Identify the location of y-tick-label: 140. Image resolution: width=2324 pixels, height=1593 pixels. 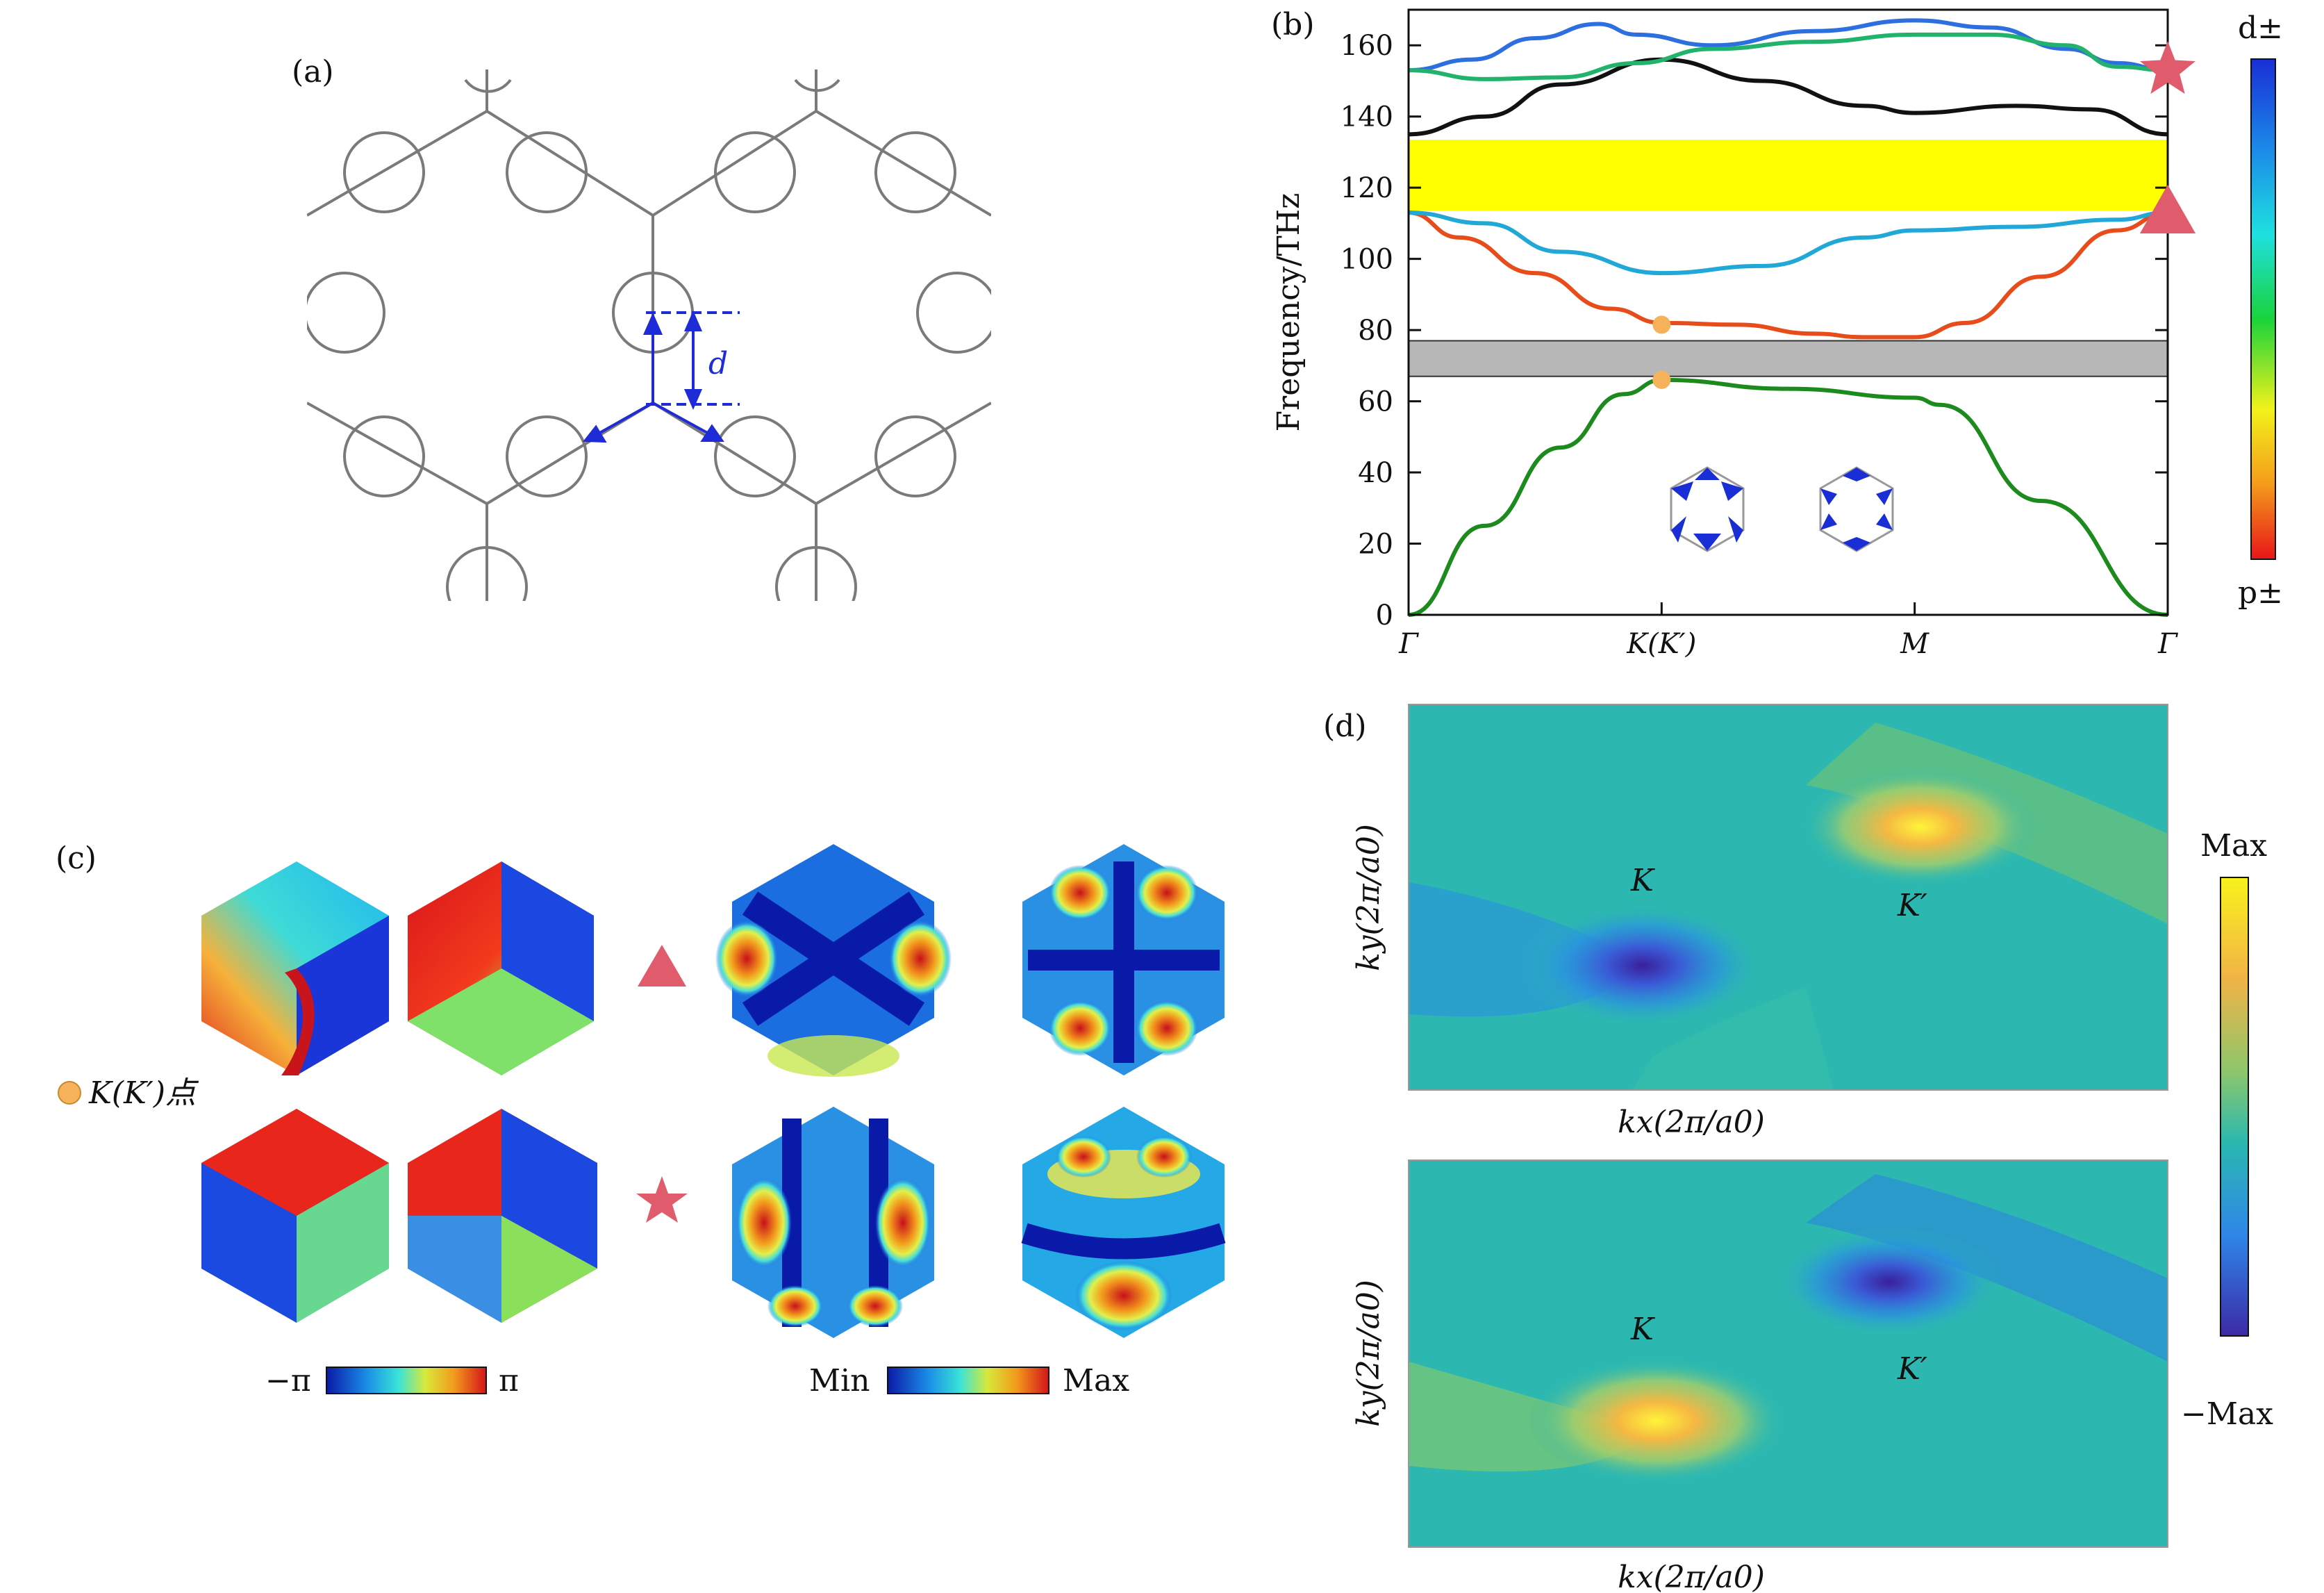
(1367, 117).